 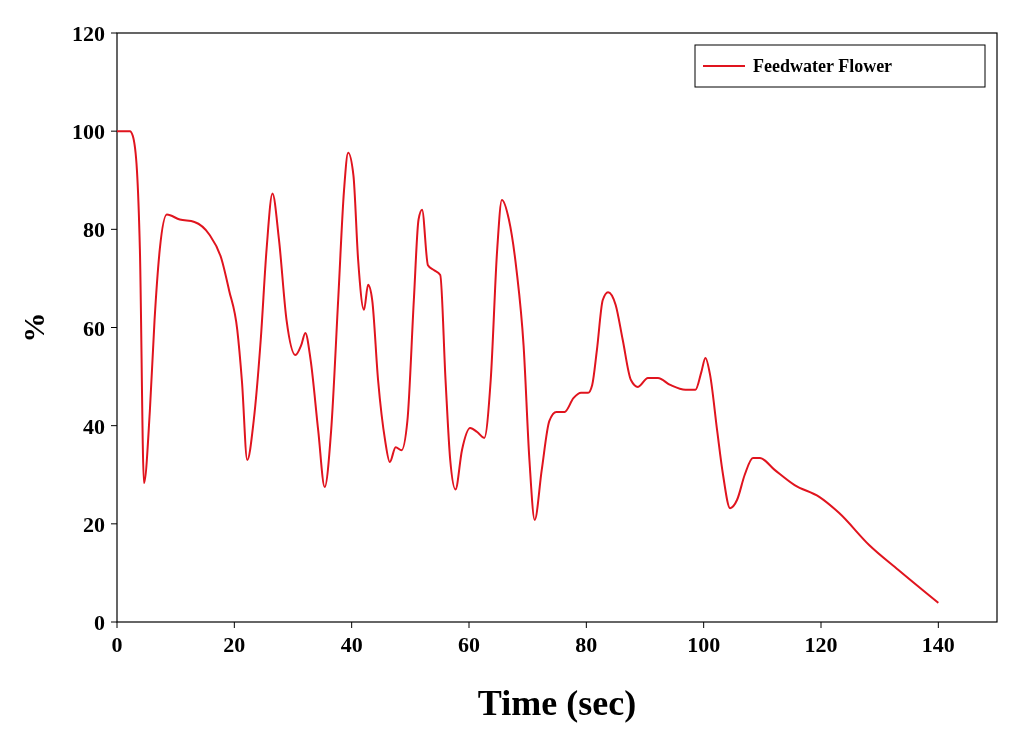 What do you see at coordinates (469, 644) in the screenshot?
I see `x-tick-label: 60` at bounding box center [469, 644].